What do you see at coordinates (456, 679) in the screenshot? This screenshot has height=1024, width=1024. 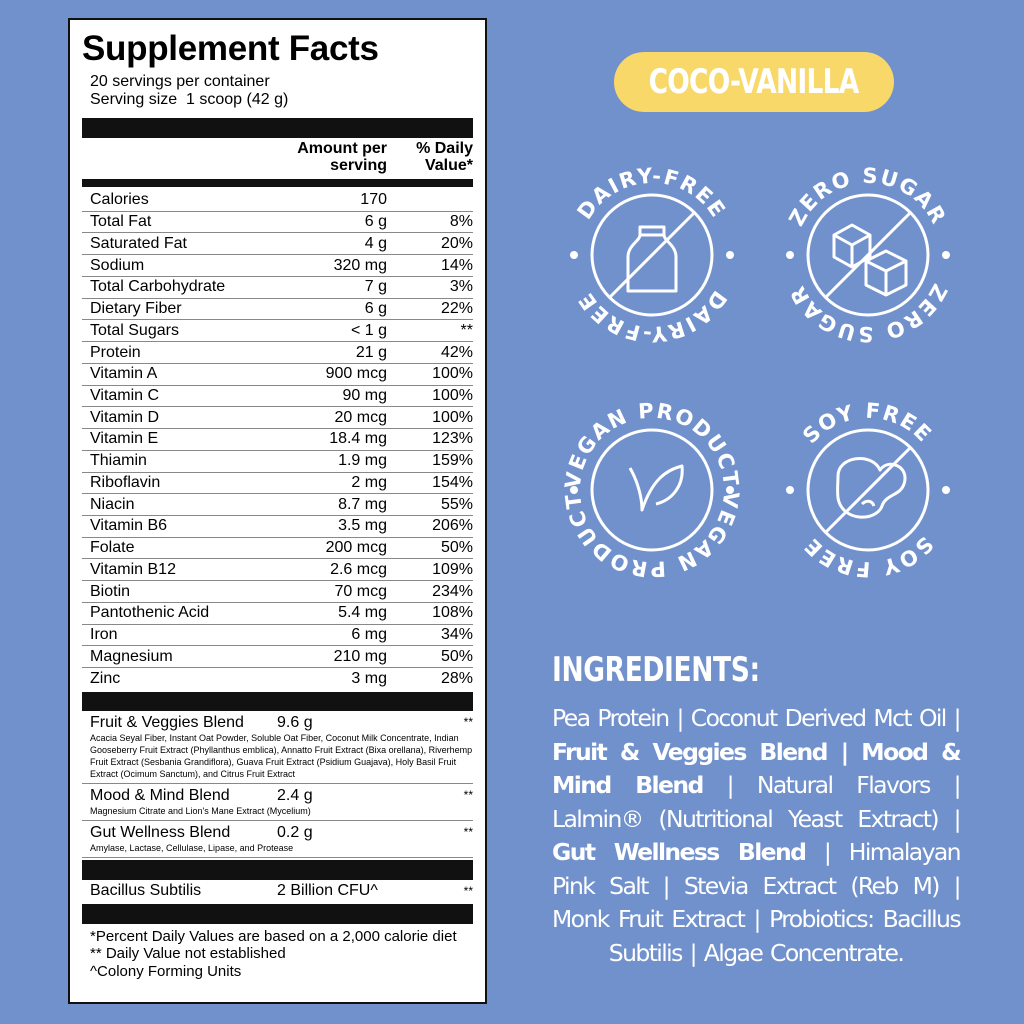 I see `nutrient-dv: 28%` at bounding box center [456, 679].